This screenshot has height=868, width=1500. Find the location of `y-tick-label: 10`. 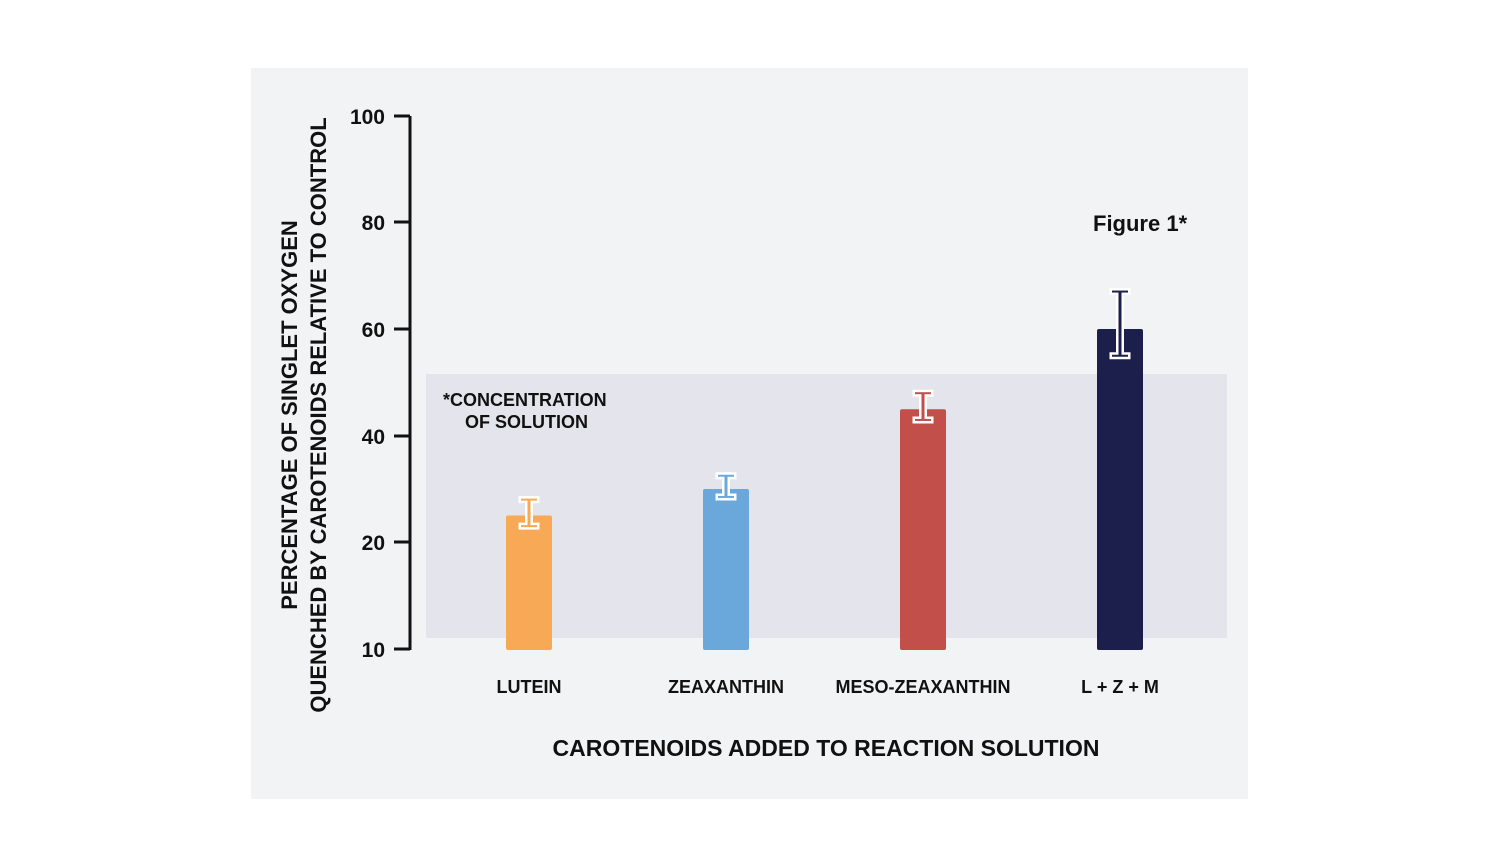

y-tick-label: 10 is located at coordinates (373, 650).